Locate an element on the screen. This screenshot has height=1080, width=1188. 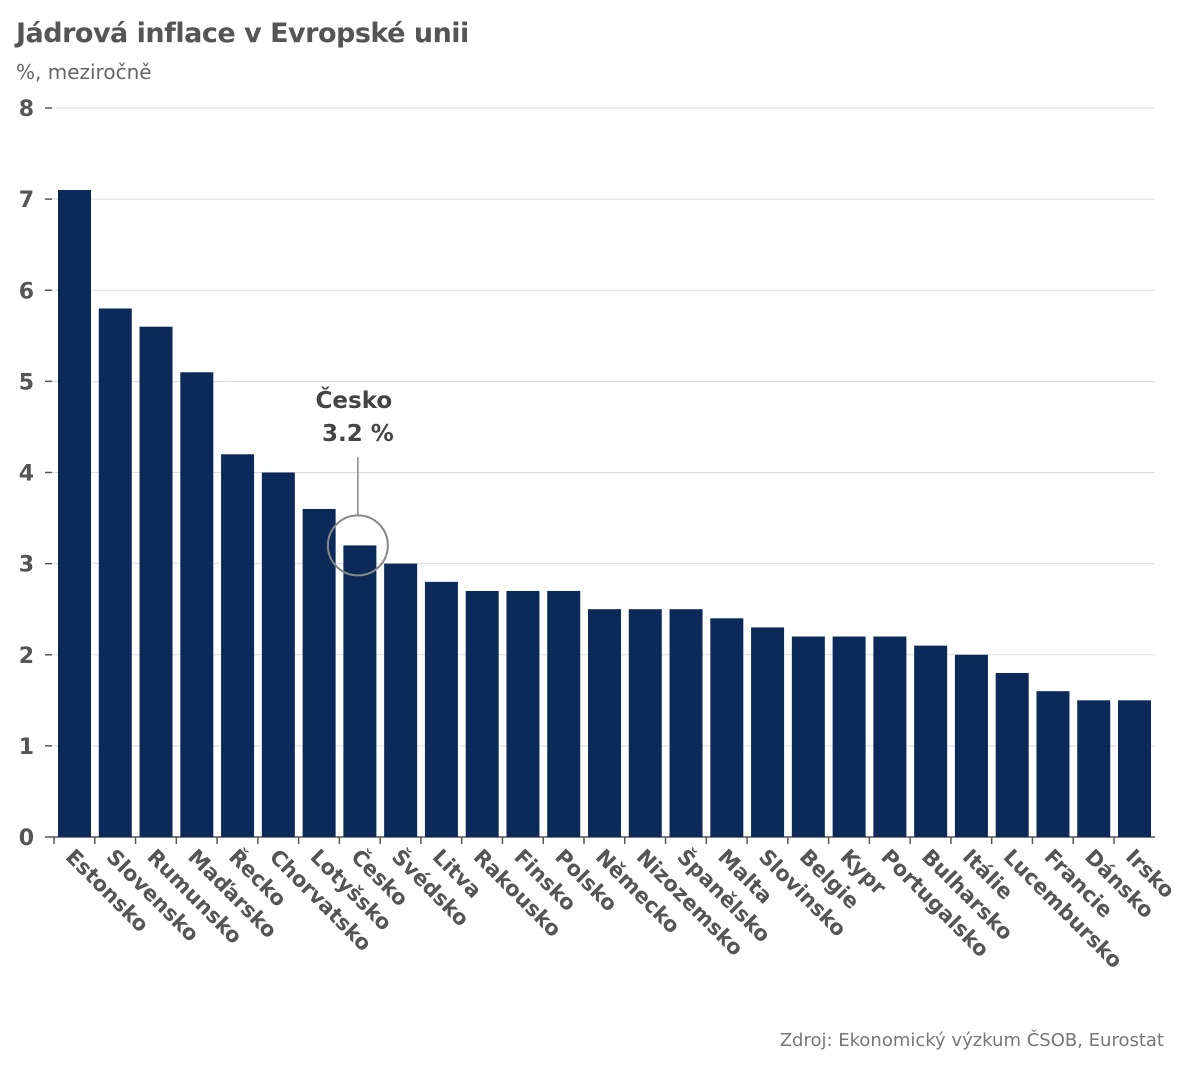
bar-Dánsko is located at coordinates (1094, 768).